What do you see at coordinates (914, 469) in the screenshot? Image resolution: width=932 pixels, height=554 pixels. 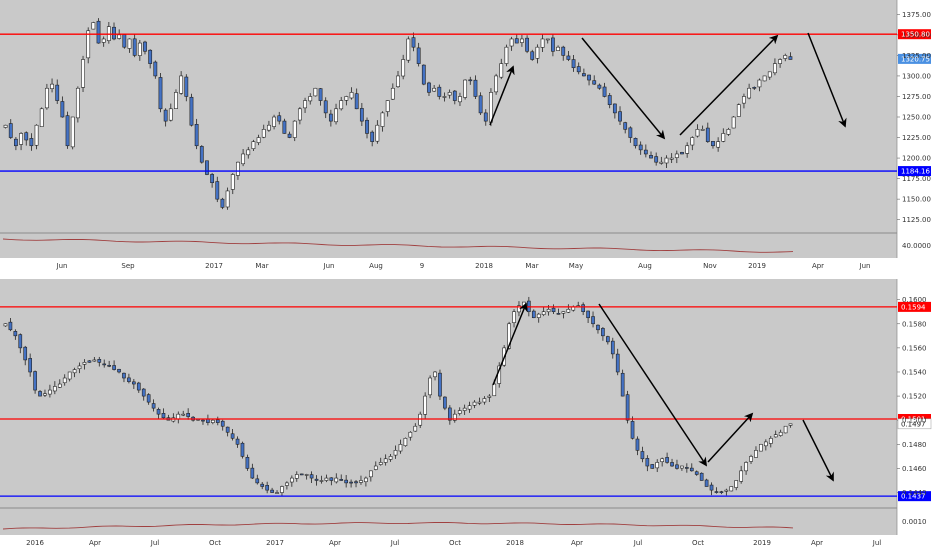 I see `bottom-y-tick-label: 0.1460` at bounding box center [914, 469].